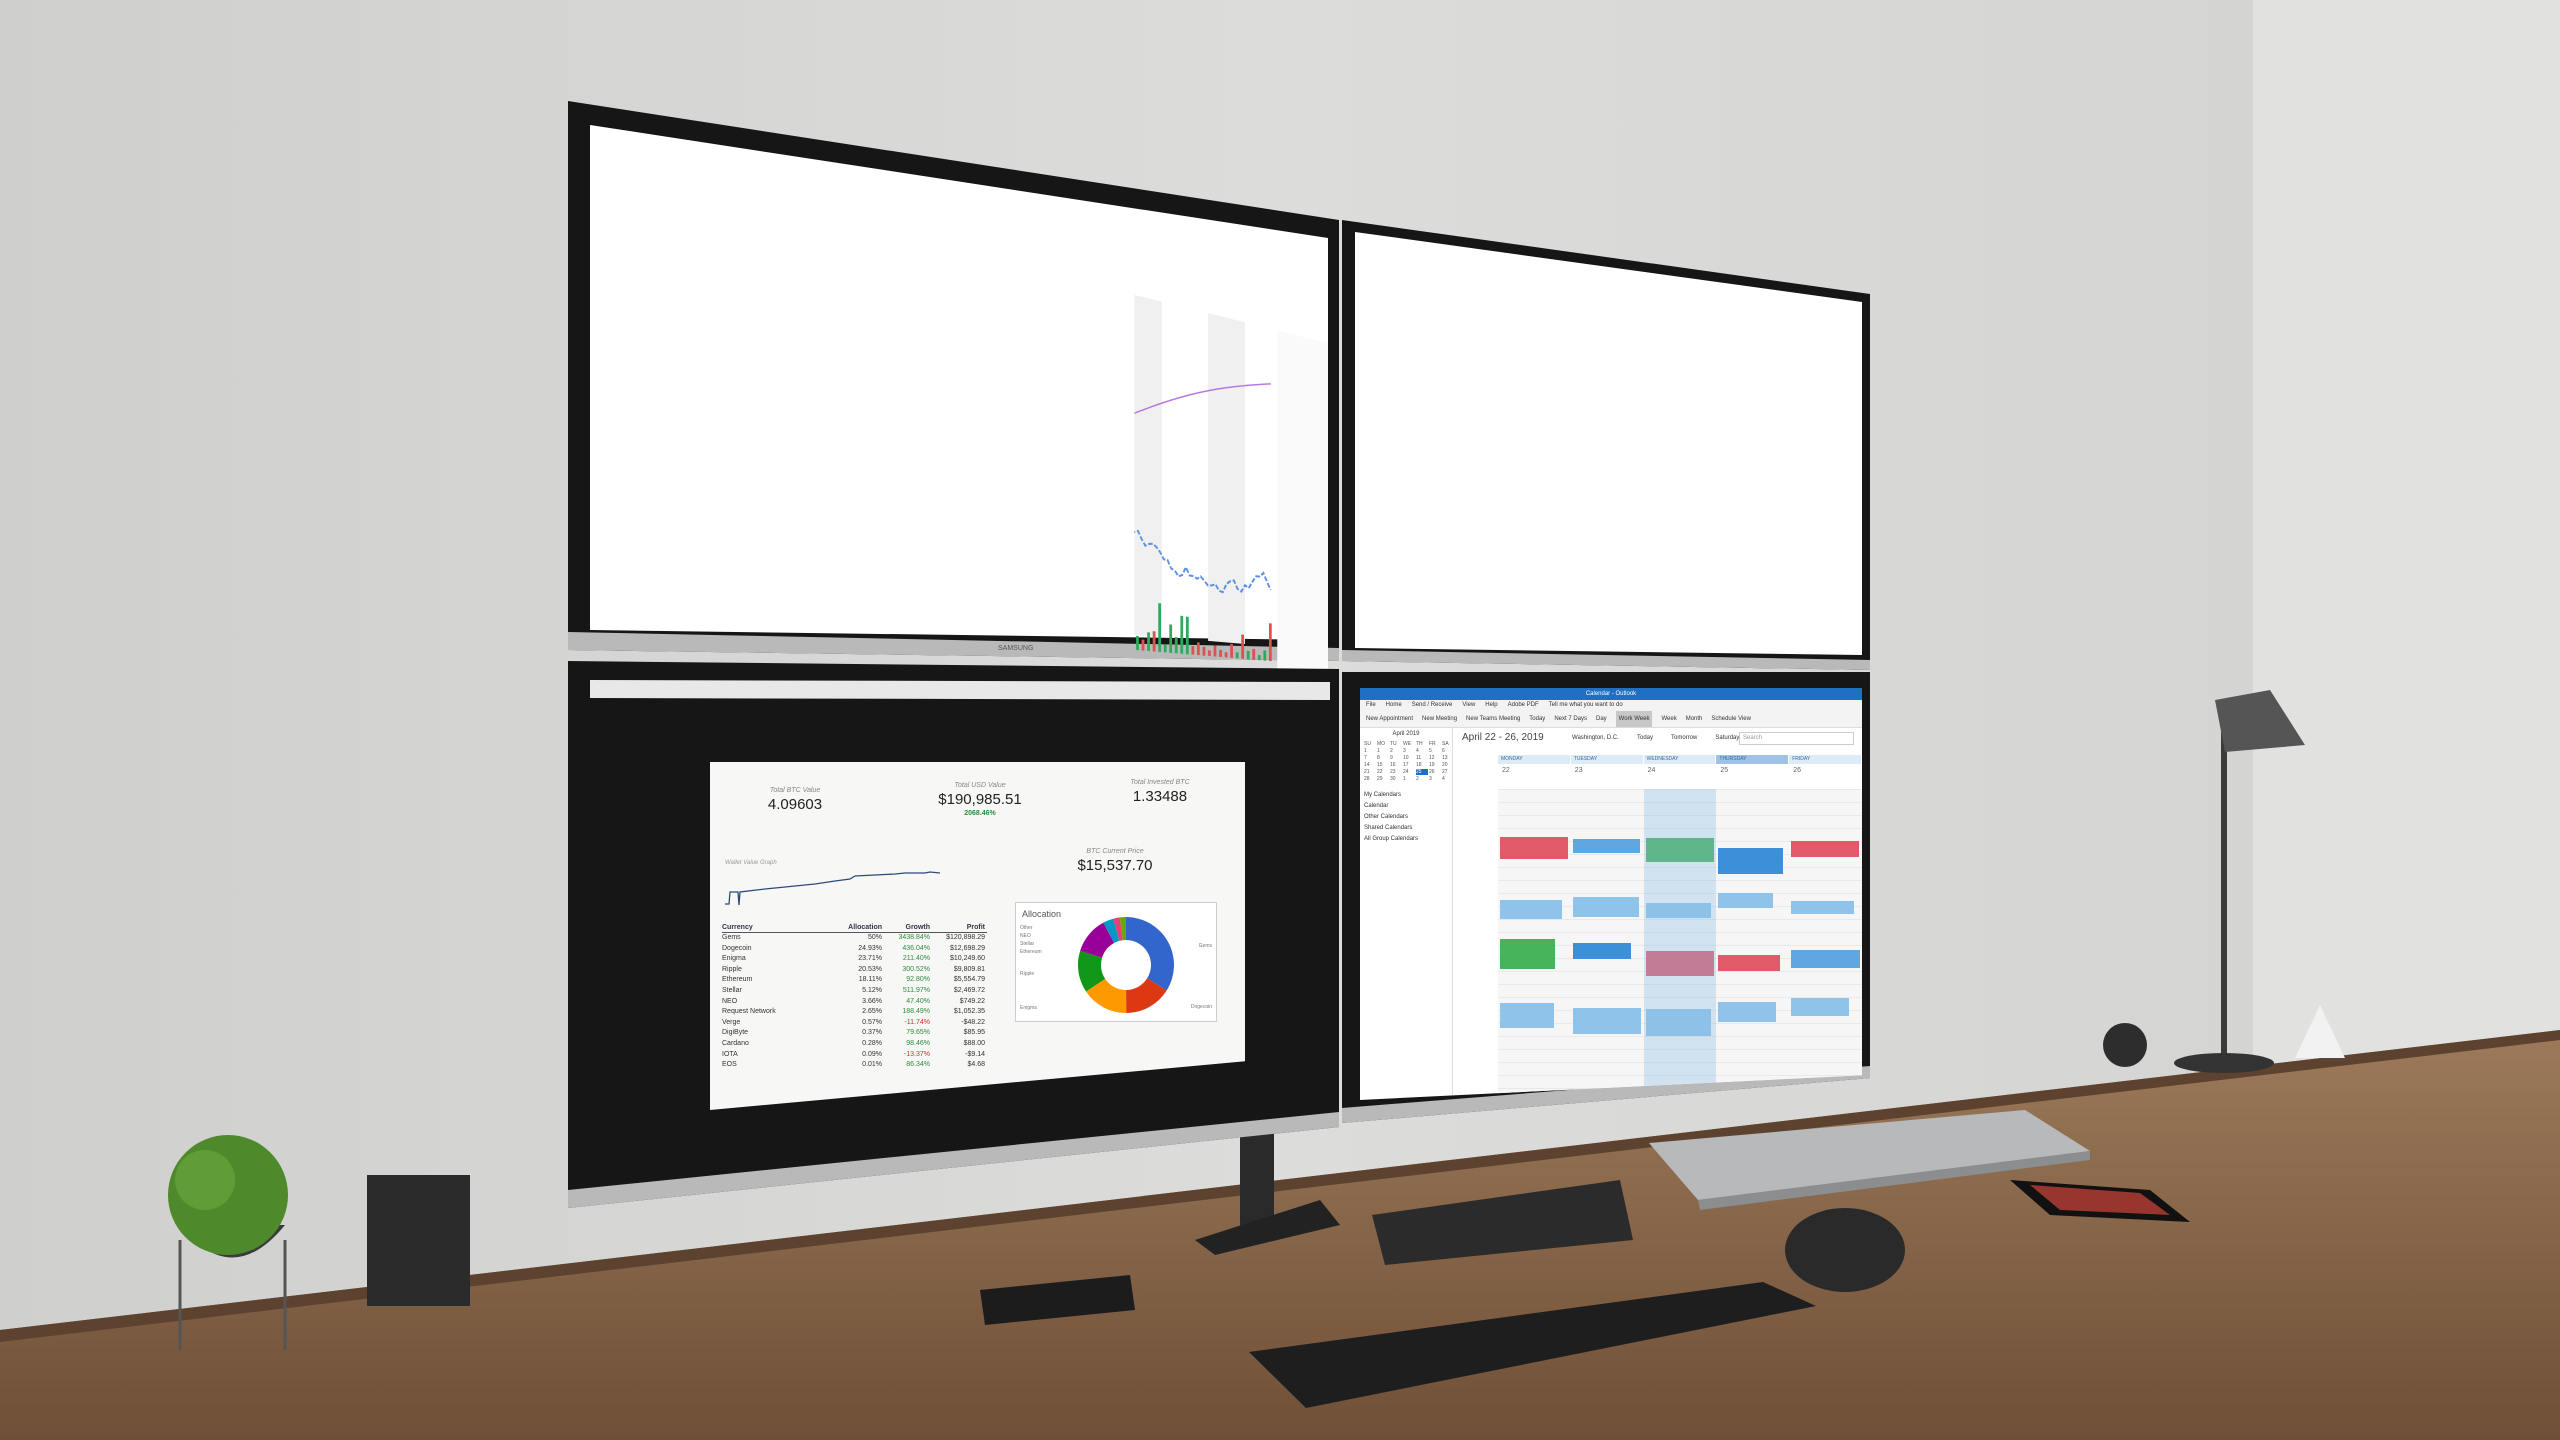 This screenshot has width=2560, height=1440. I want to click on mini-day: 11, so click(1419, 758).